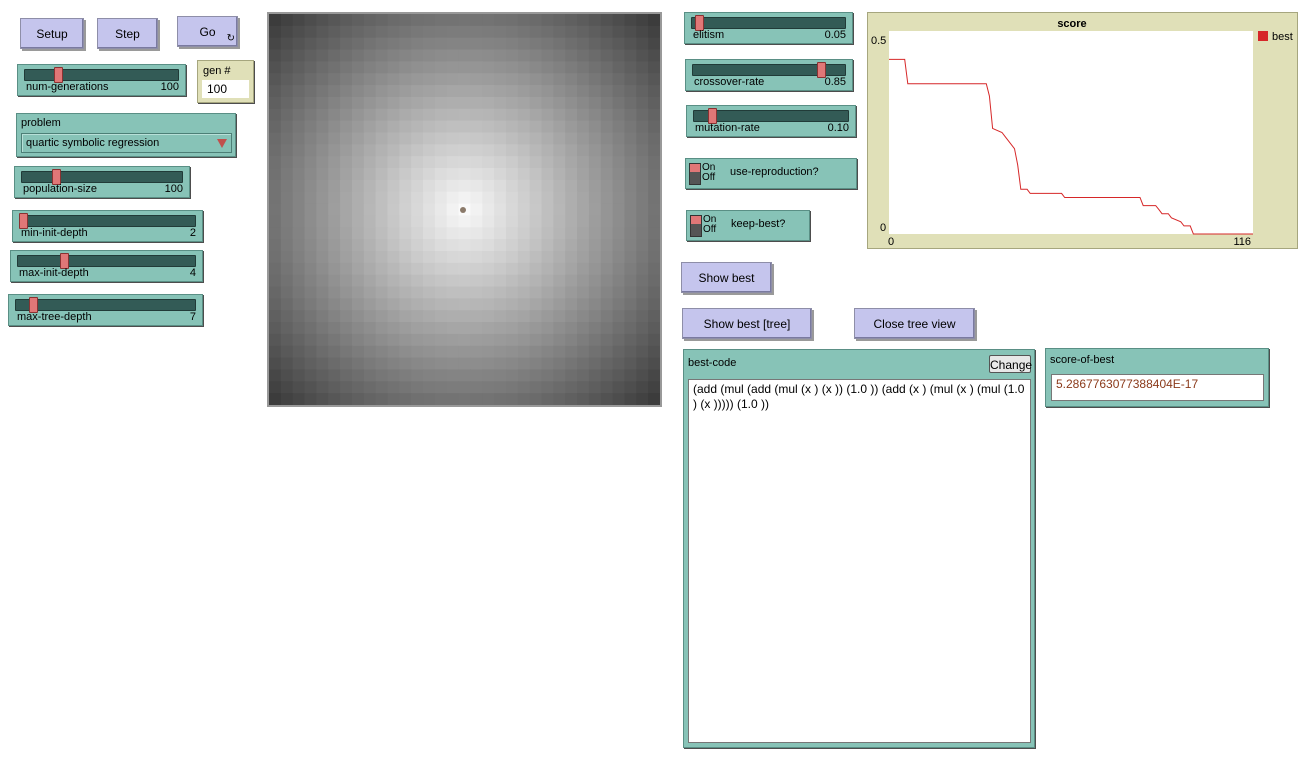  I want to click on setup-button: Setup, so click(52, 33).